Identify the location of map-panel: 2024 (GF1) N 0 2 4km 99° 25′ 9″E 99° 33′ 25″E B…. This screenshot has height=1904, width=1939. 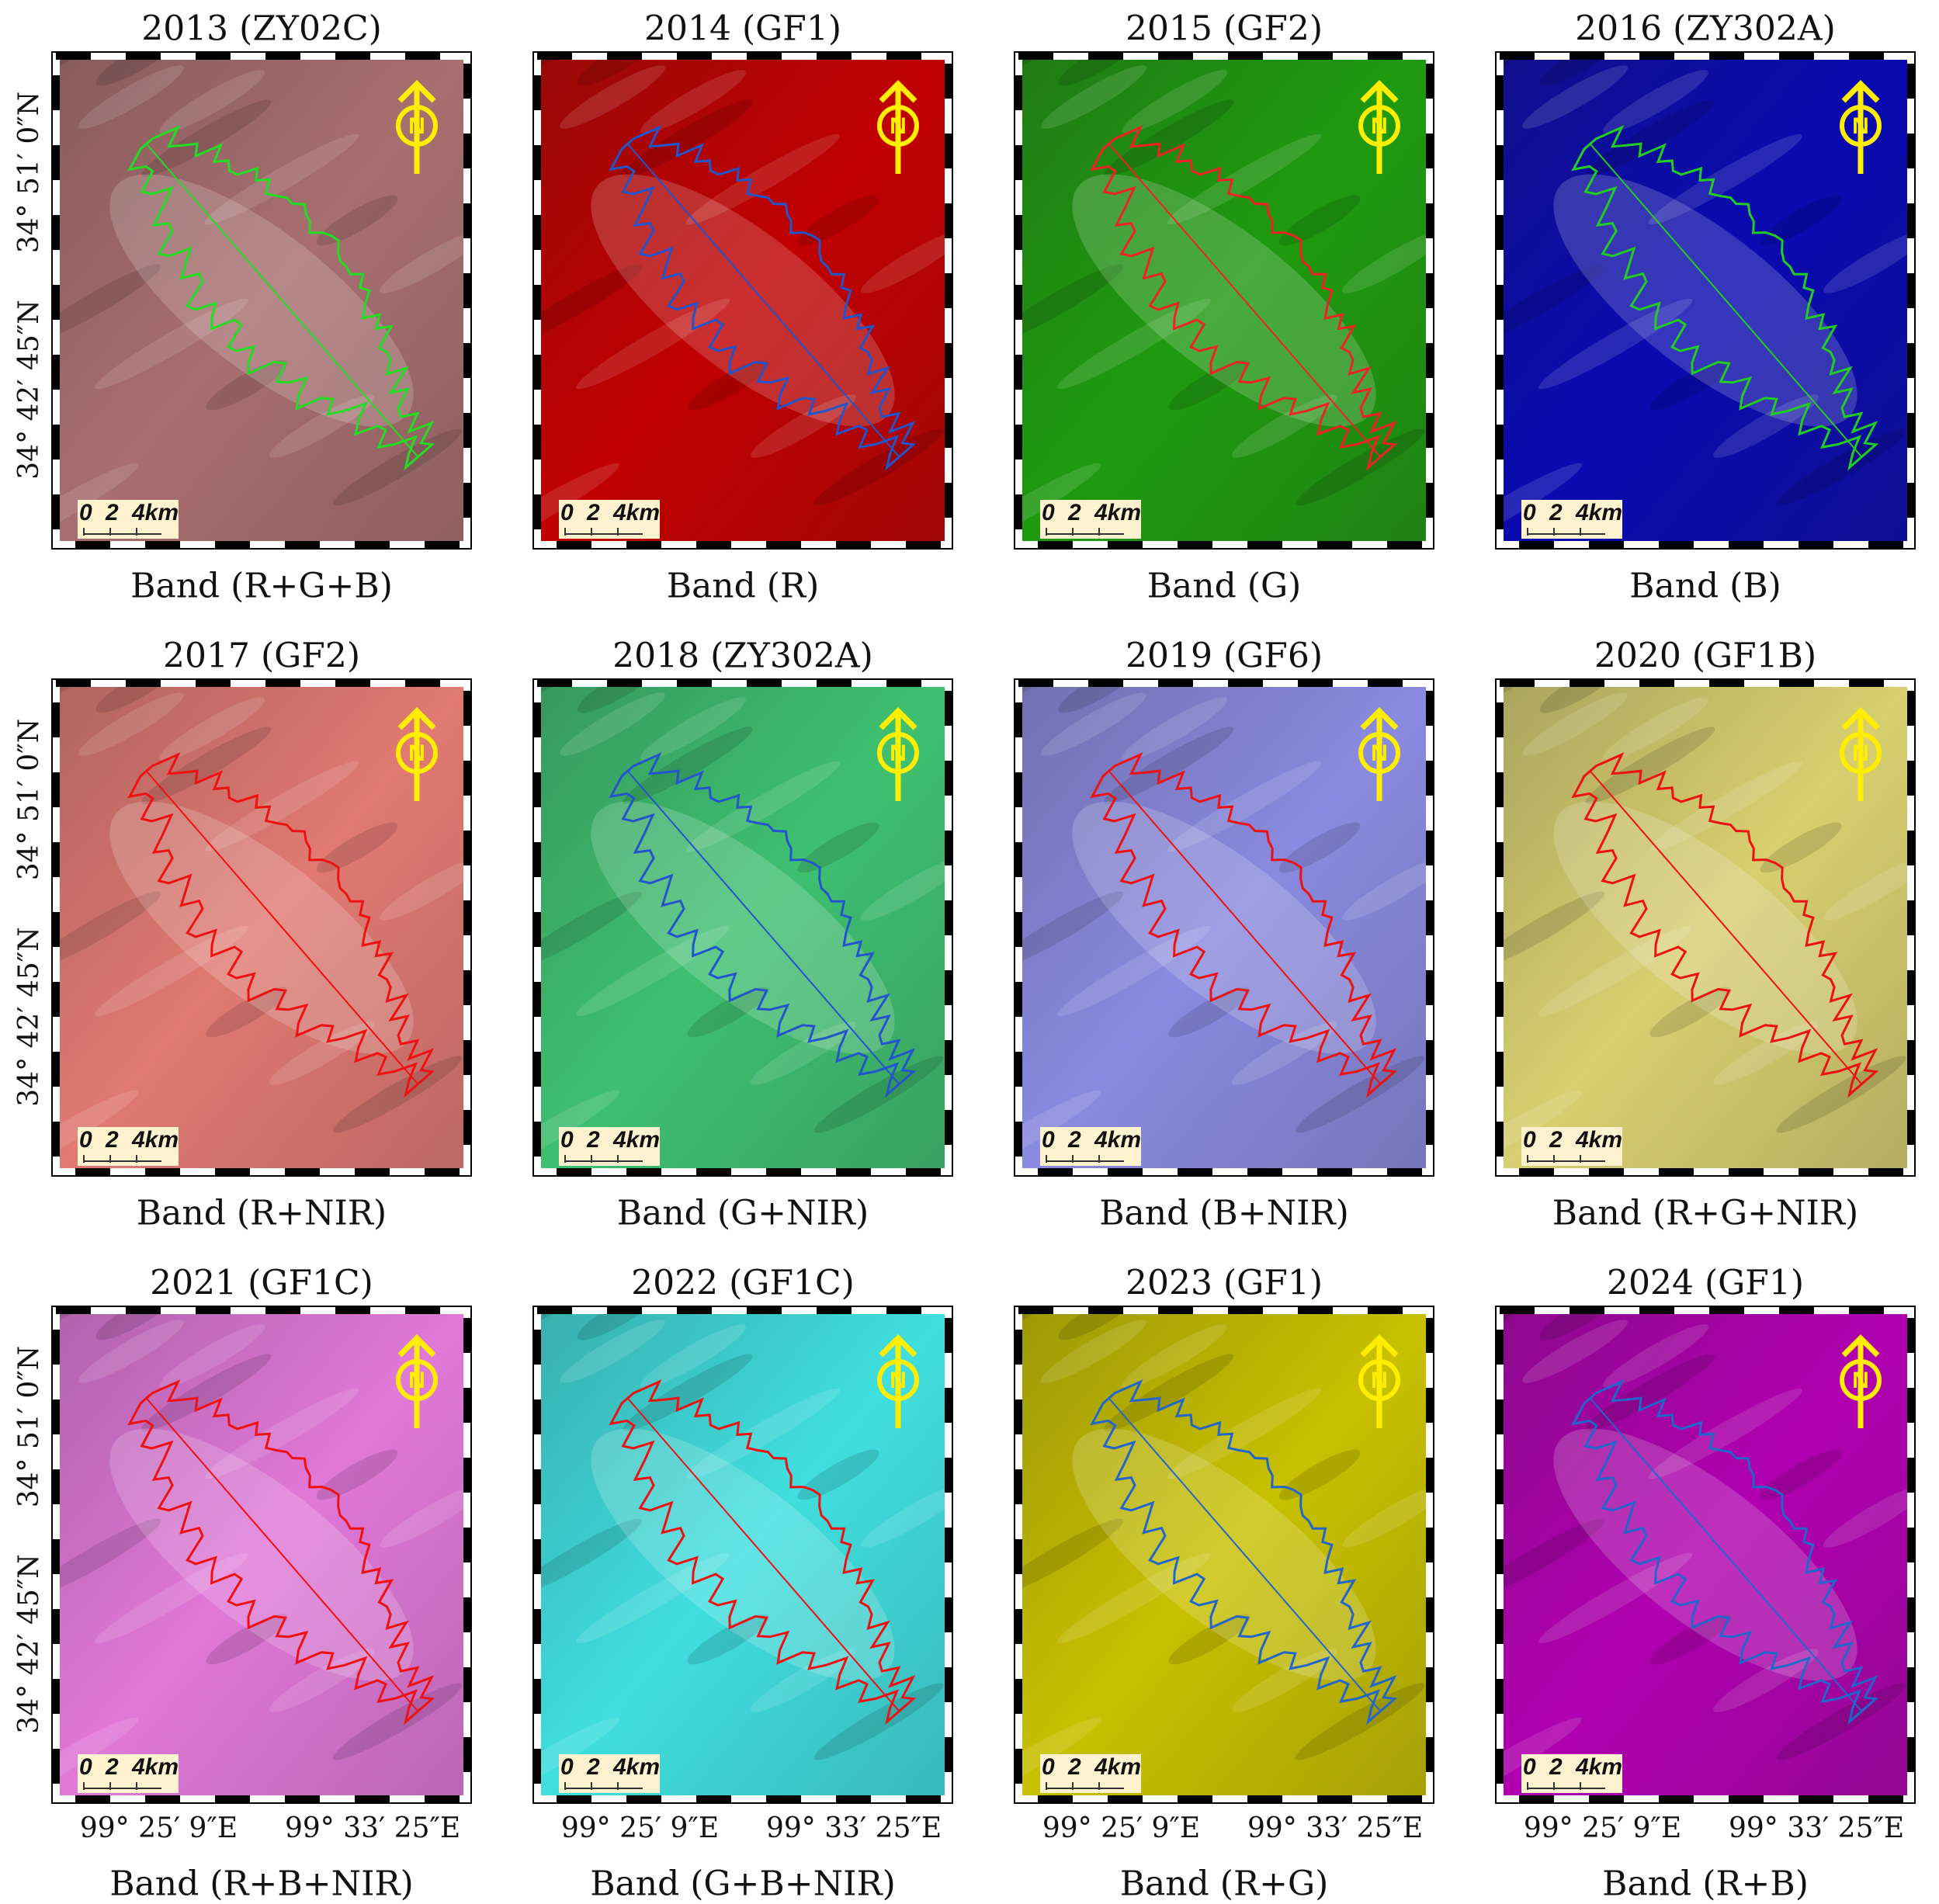
(1705, 1584).